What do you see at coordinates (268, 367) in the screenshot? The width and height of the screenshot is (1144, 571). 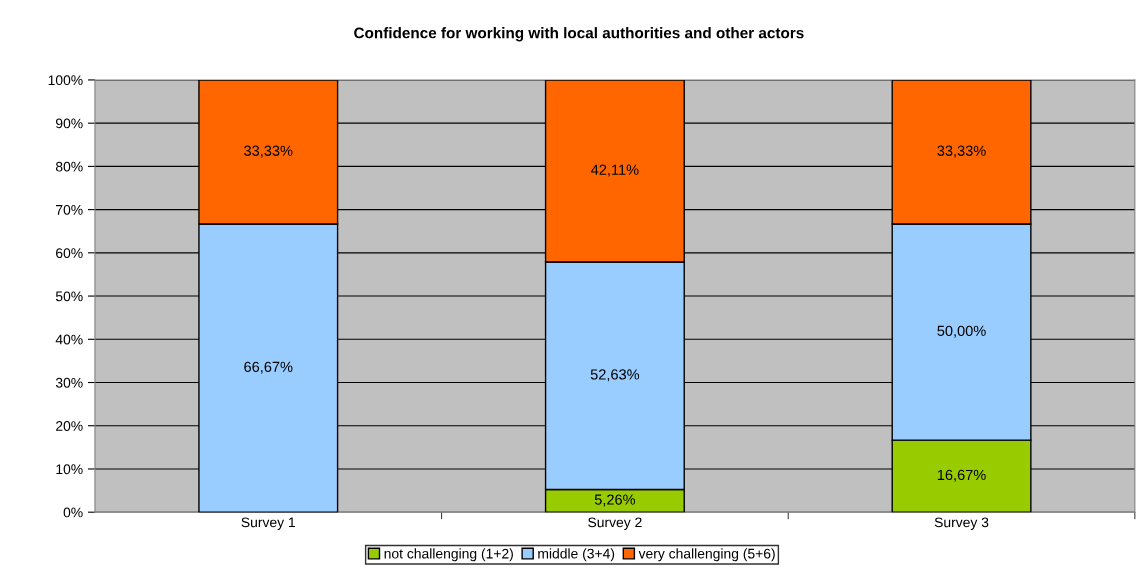 I see `data-label: 66,67%` at bounding box center [268, 367].